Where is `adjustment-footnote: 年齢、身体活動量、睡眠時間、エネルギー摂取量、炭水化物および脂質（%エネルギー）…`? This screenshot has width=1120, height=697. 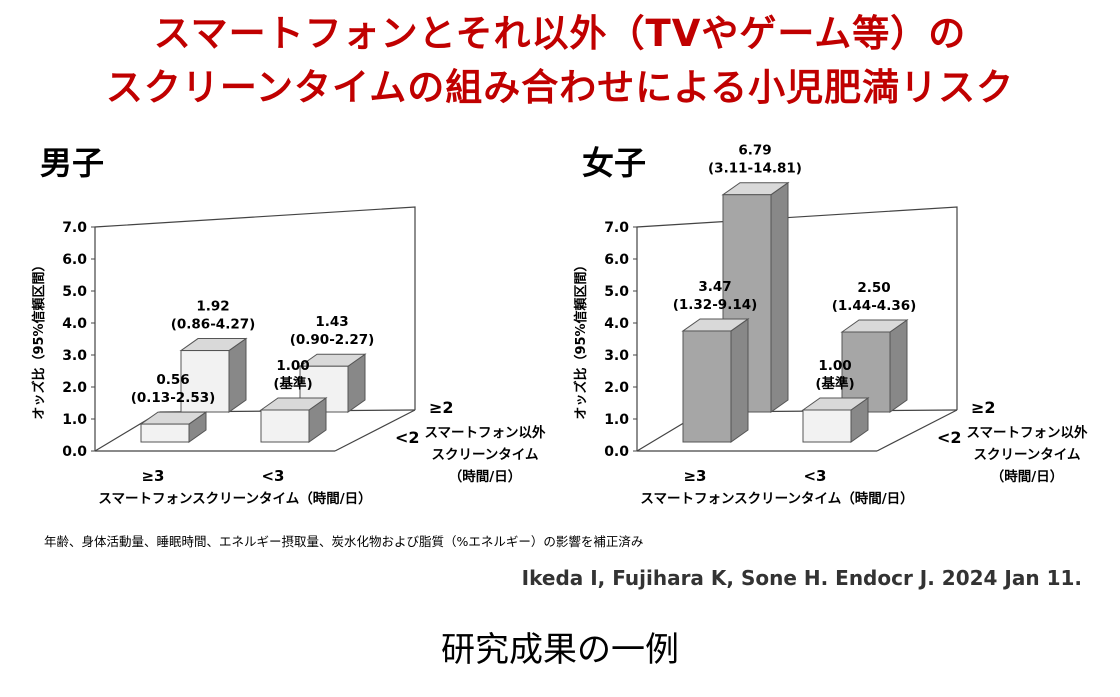 adjustment-footnote: 年齢、身体活動量、睡眠時間、エネルギー摂取量、炭水化物および脂質（%エネルギー）… is located at coordinates (344, 541).